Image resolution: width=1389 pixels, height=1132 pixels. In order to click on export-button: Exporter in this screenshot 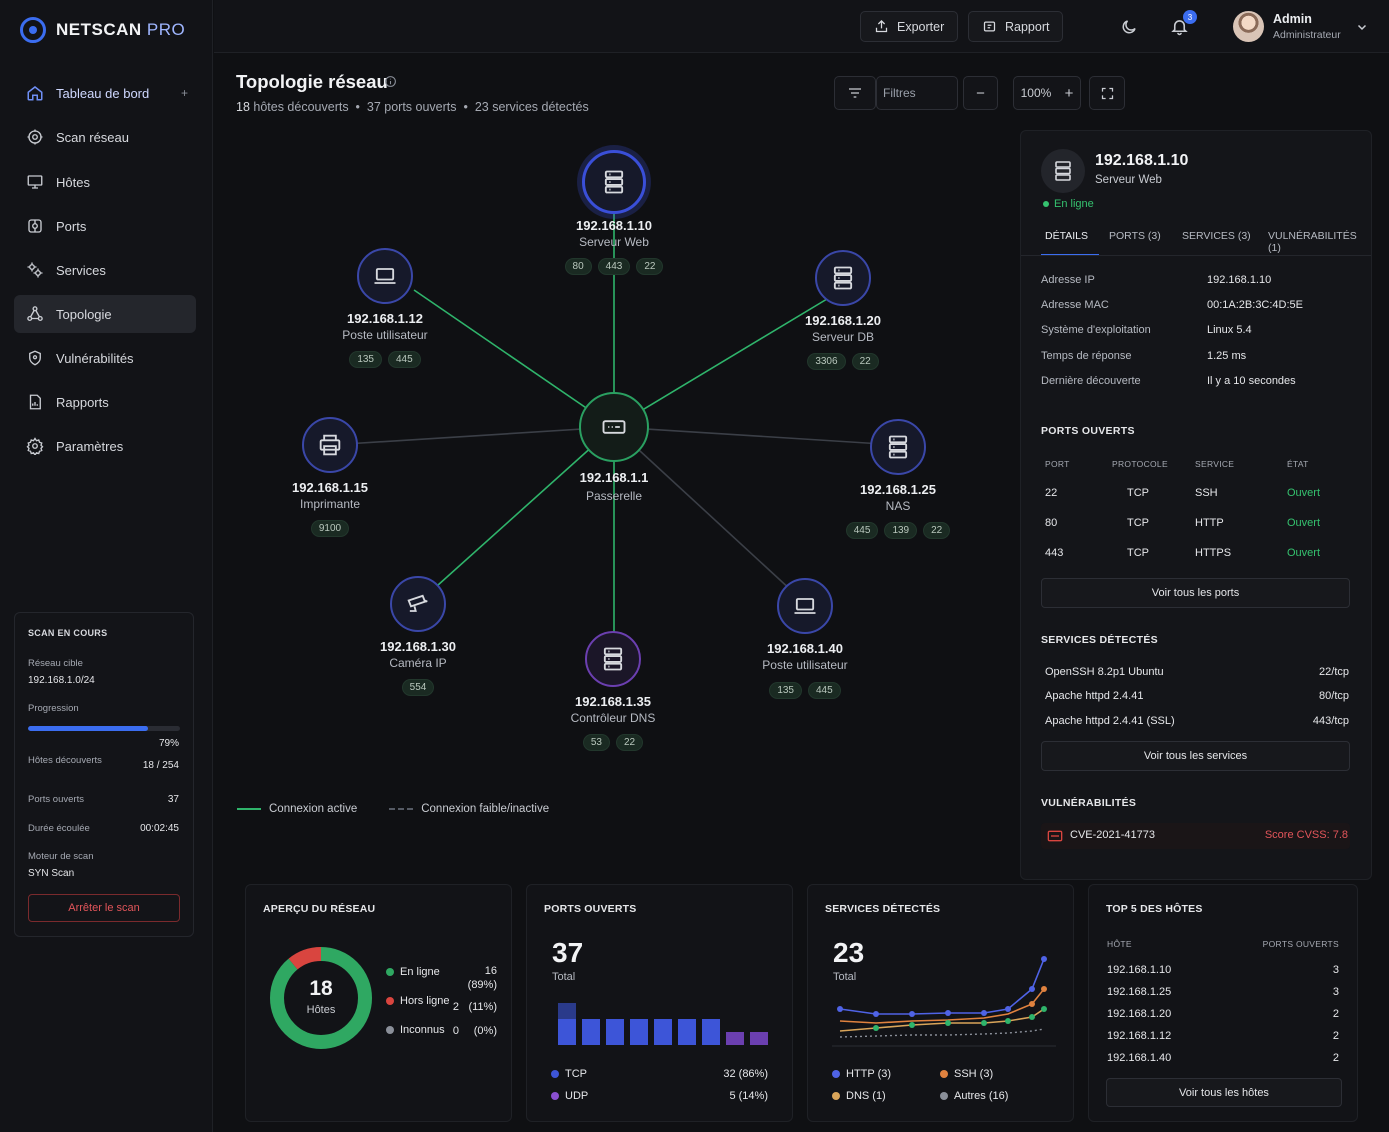, I will do `click(909, 26)`.